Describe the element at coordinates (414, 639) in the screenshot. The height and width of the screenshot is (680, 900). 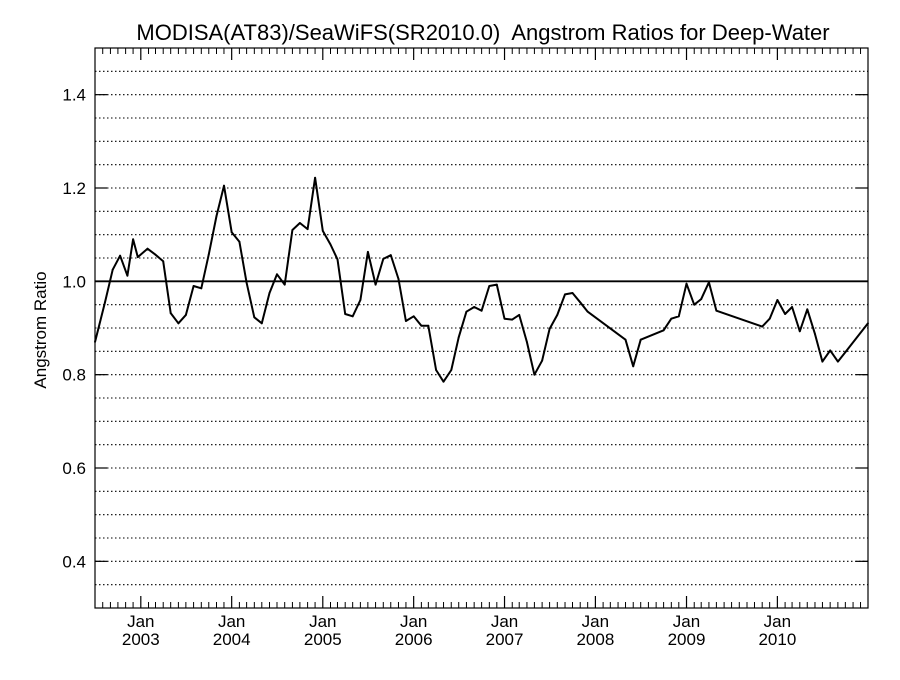
I see `x-tick-year-label: 2006` at that location.